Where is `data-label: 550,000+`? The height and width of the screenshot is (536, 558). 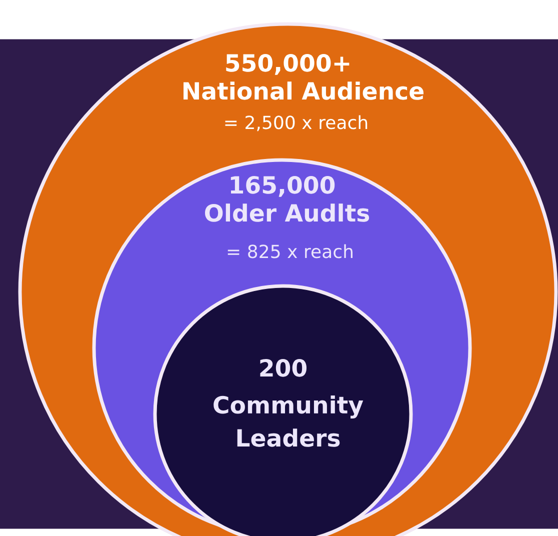 data-label: 550,000+ is located at coordinates (288, 64).